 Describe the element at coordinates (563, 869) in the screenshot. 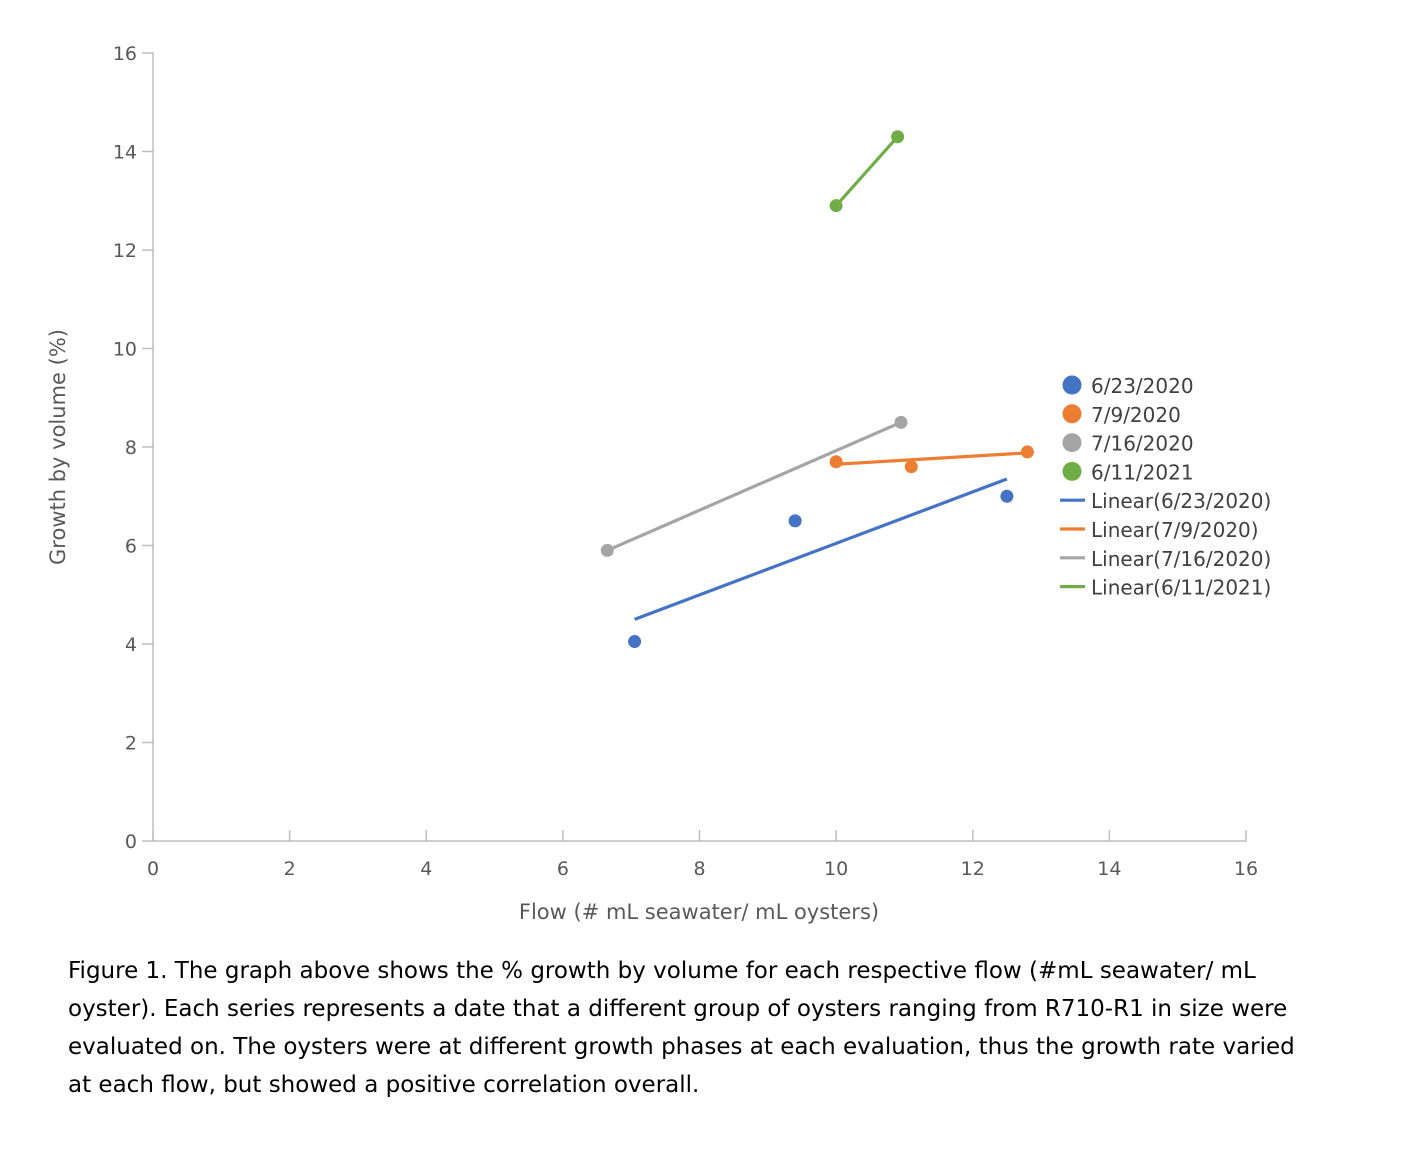

I see `x-tick-label: 6` at that location.